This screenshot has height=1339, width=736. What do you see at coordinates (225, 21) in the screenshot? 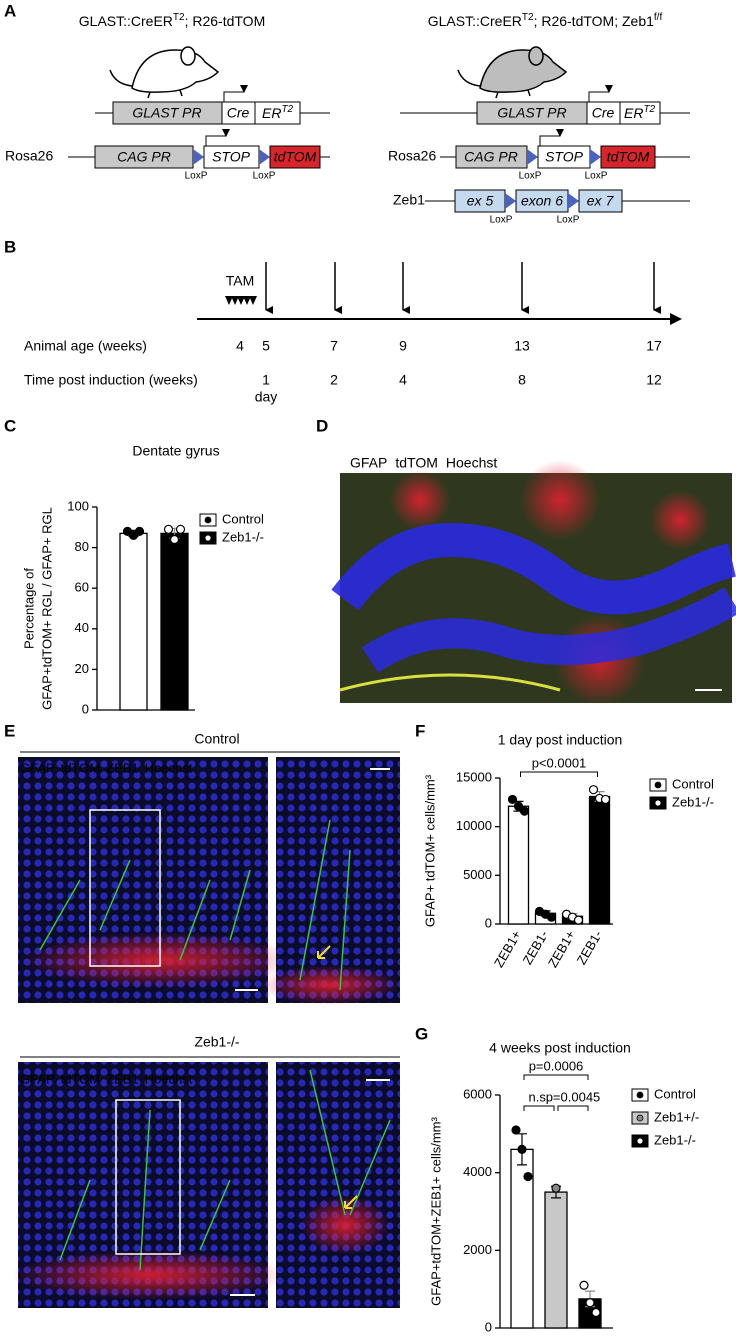
I see `title-part: ; R26-tdTOM` at bounding box center [225, 21].